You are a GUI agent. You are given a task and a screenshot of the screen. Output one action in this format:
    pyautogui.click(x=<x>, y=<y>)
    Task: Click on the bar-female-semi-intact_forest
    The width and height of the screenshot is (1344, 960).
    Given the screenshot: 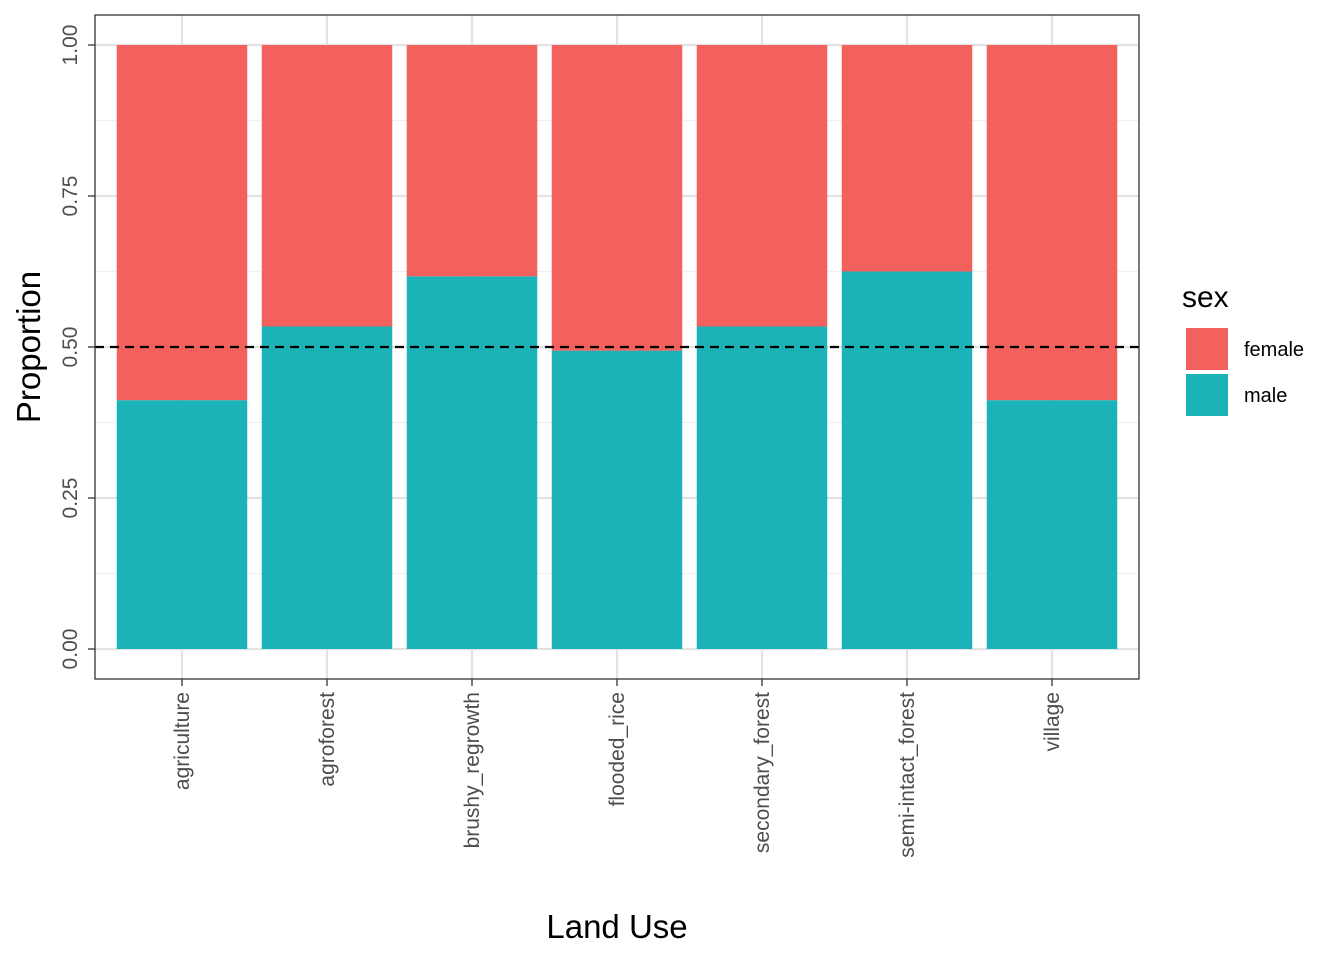 What is the action you would take?
    pyautogui.click(x=907, y=158)
    